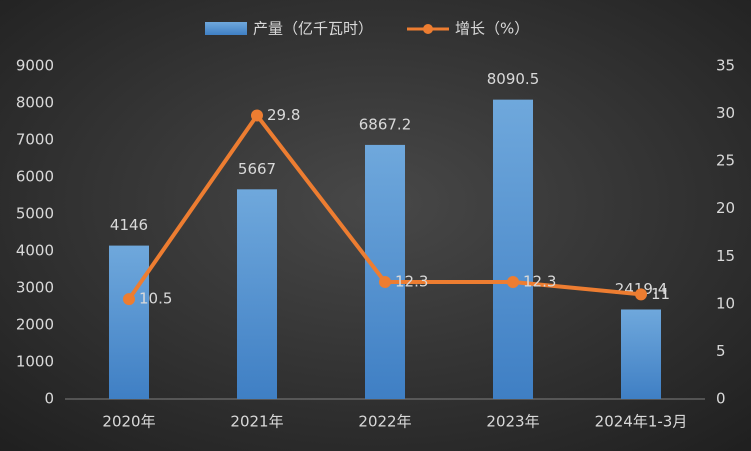 The height and width of the screenshot is (451, 751). What do you see at coordinates (725, 303) in the screenshot?
I see `y2-tick-label: 10` at bounding box center [725, 303].